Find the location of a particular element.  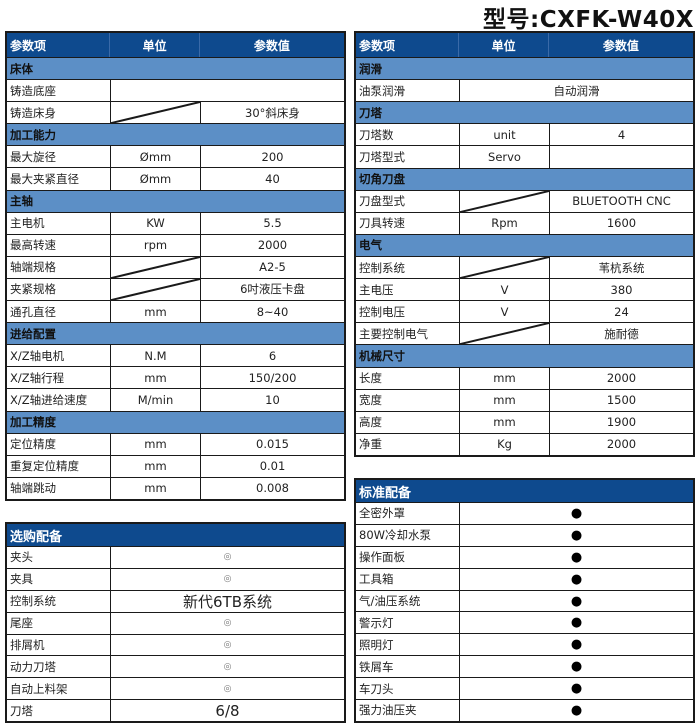

section-title: 机械尺寸 is located at coordinates (382, 355).